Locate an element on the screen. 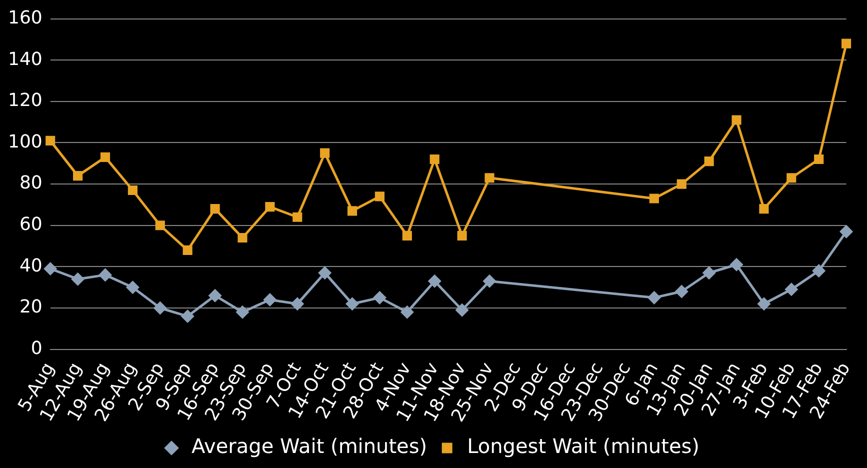 The height and width of the screenshot is (468, 867). legend-label: Average Wait (minutes) is located at coordinates (310, 446).